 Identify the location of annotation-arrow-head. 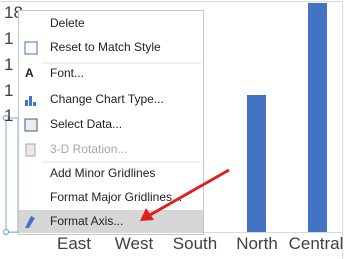
(147, 214).